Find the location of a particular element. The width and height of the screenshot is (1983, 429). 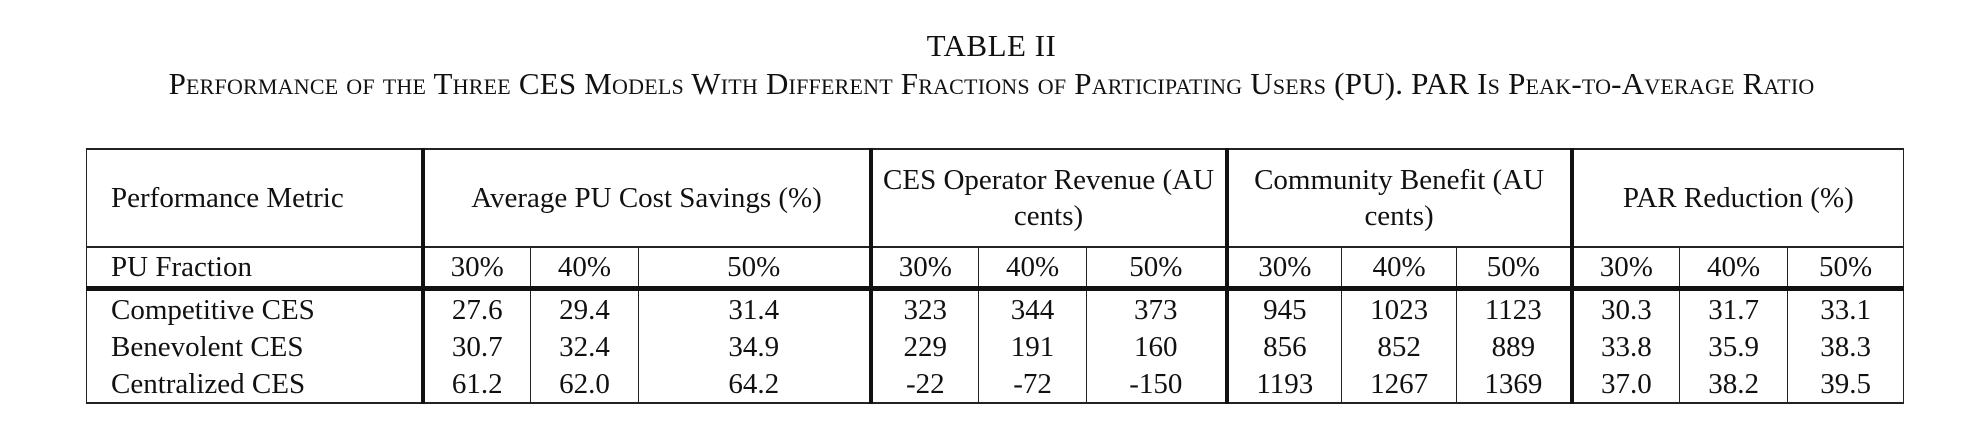

pu-fraction-label: PU Fraction is located at coordinates (254, 269).